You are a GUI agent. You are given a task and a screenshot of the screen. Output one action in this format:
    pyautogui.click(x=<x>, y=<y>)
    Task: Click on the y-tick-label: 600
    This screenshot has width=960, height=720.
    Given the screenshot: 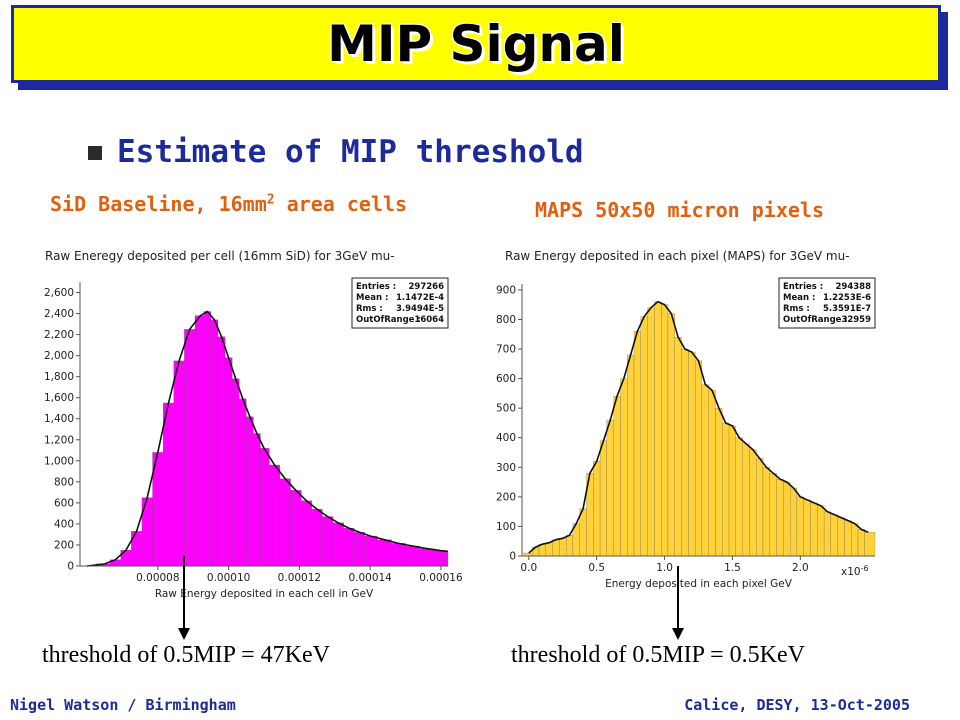 What is the action you would take?
    pyautogui.click(x=64, y=503)
    